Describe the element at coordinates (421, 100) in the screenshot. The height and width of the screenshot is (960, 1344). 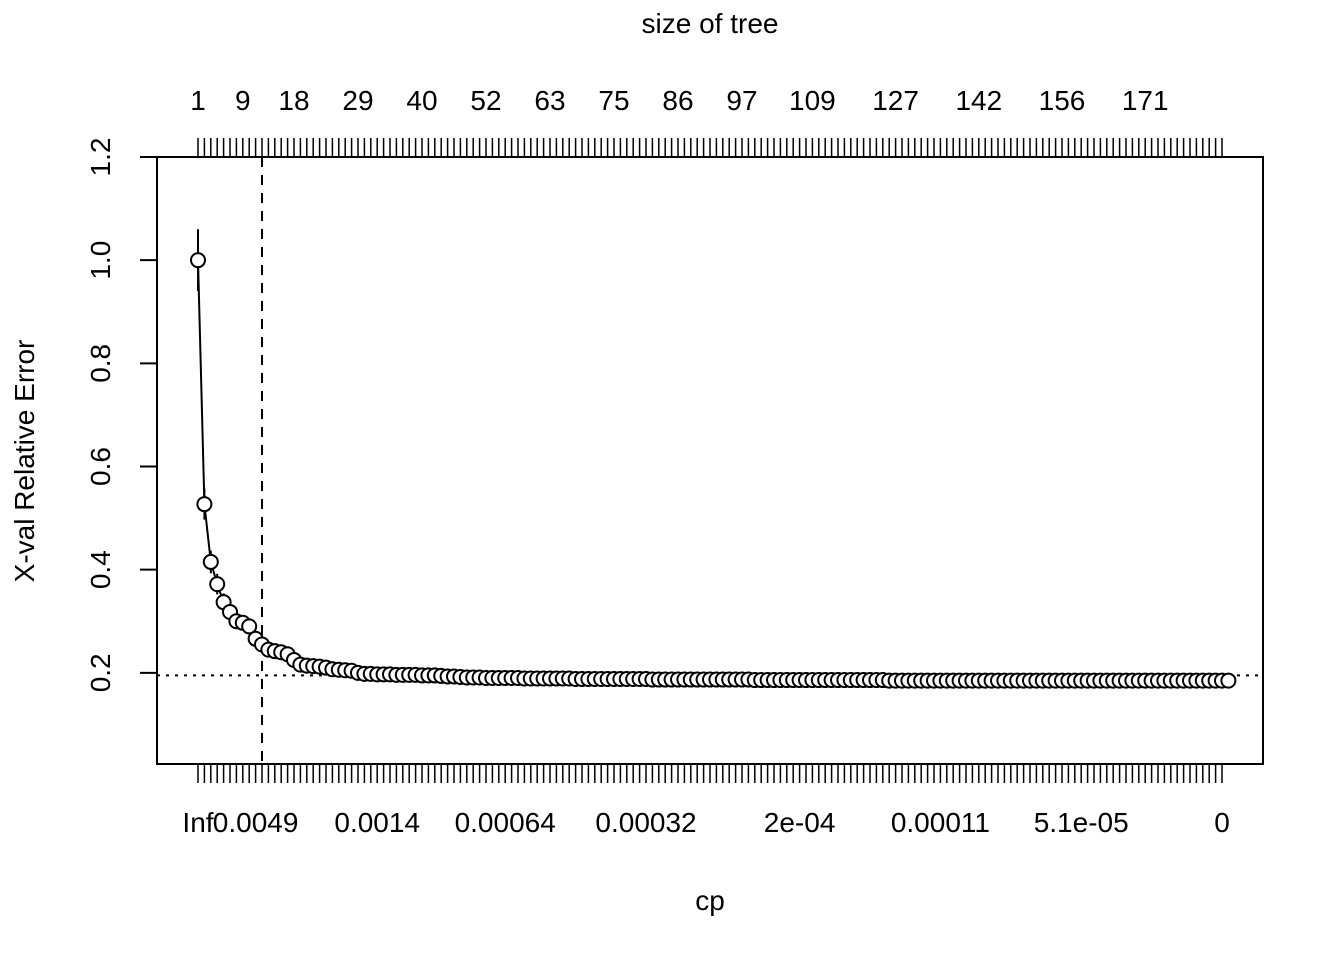
I see `top-tick-label: 40` at that location.